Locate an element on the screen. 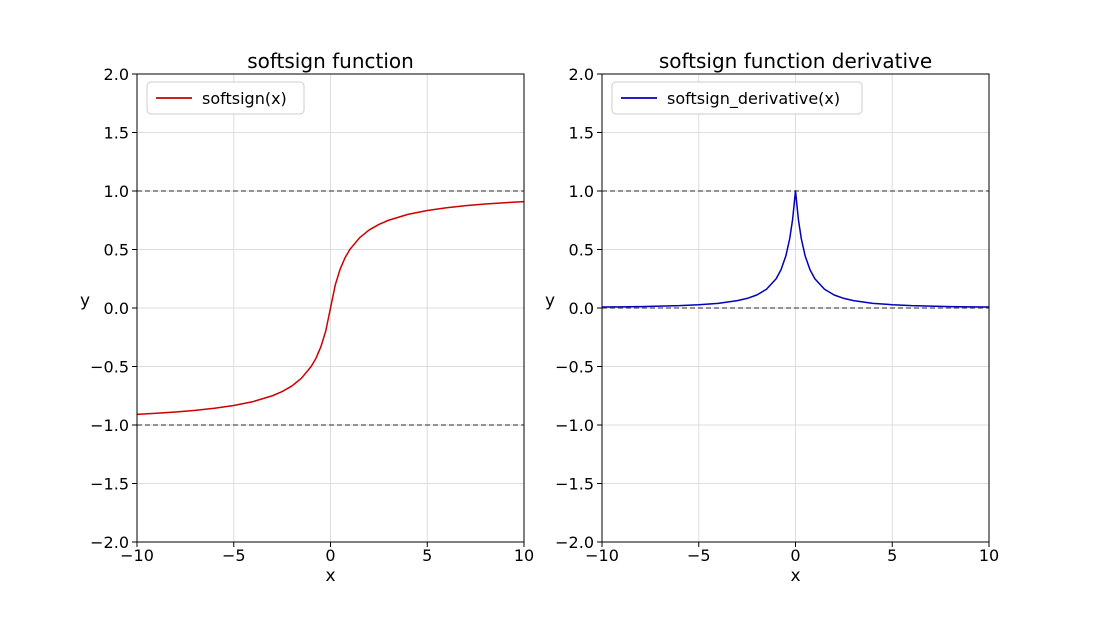 The image size is (1100, 619). legend: softsign(x) is located at coordinates (225, 98).